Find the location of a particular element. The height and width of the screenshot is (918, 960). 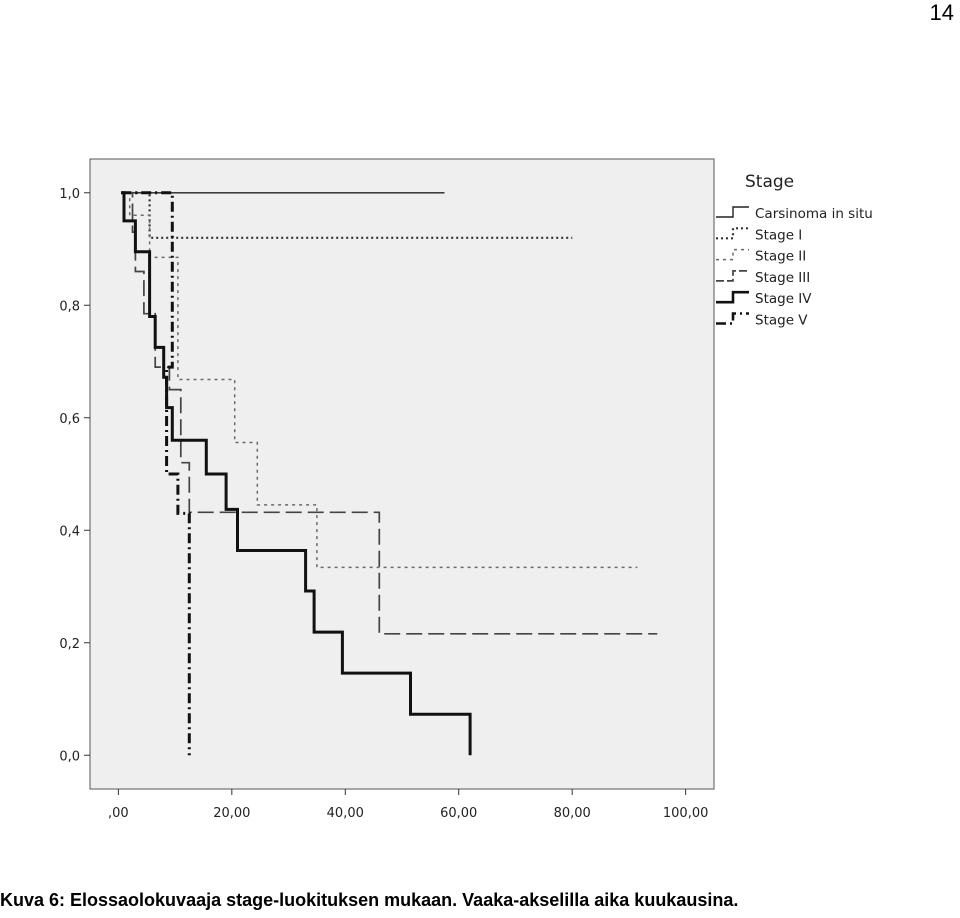

y-tick-label: 0,0 is located at coordinates (69, 756).